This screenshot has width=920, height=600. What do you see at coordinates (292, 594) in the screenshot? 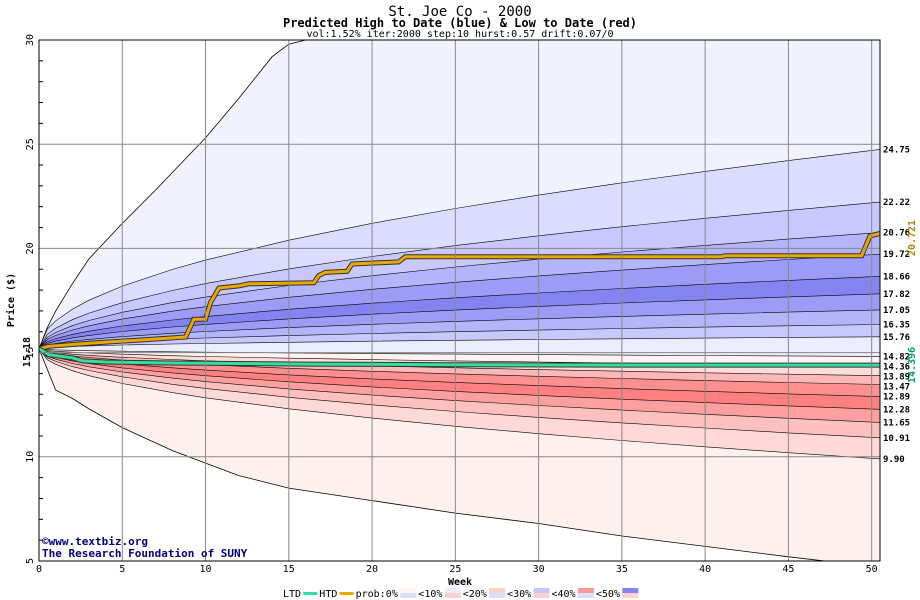
I see `legend-ltd-label: LTD` at bounding box center [292, 594].